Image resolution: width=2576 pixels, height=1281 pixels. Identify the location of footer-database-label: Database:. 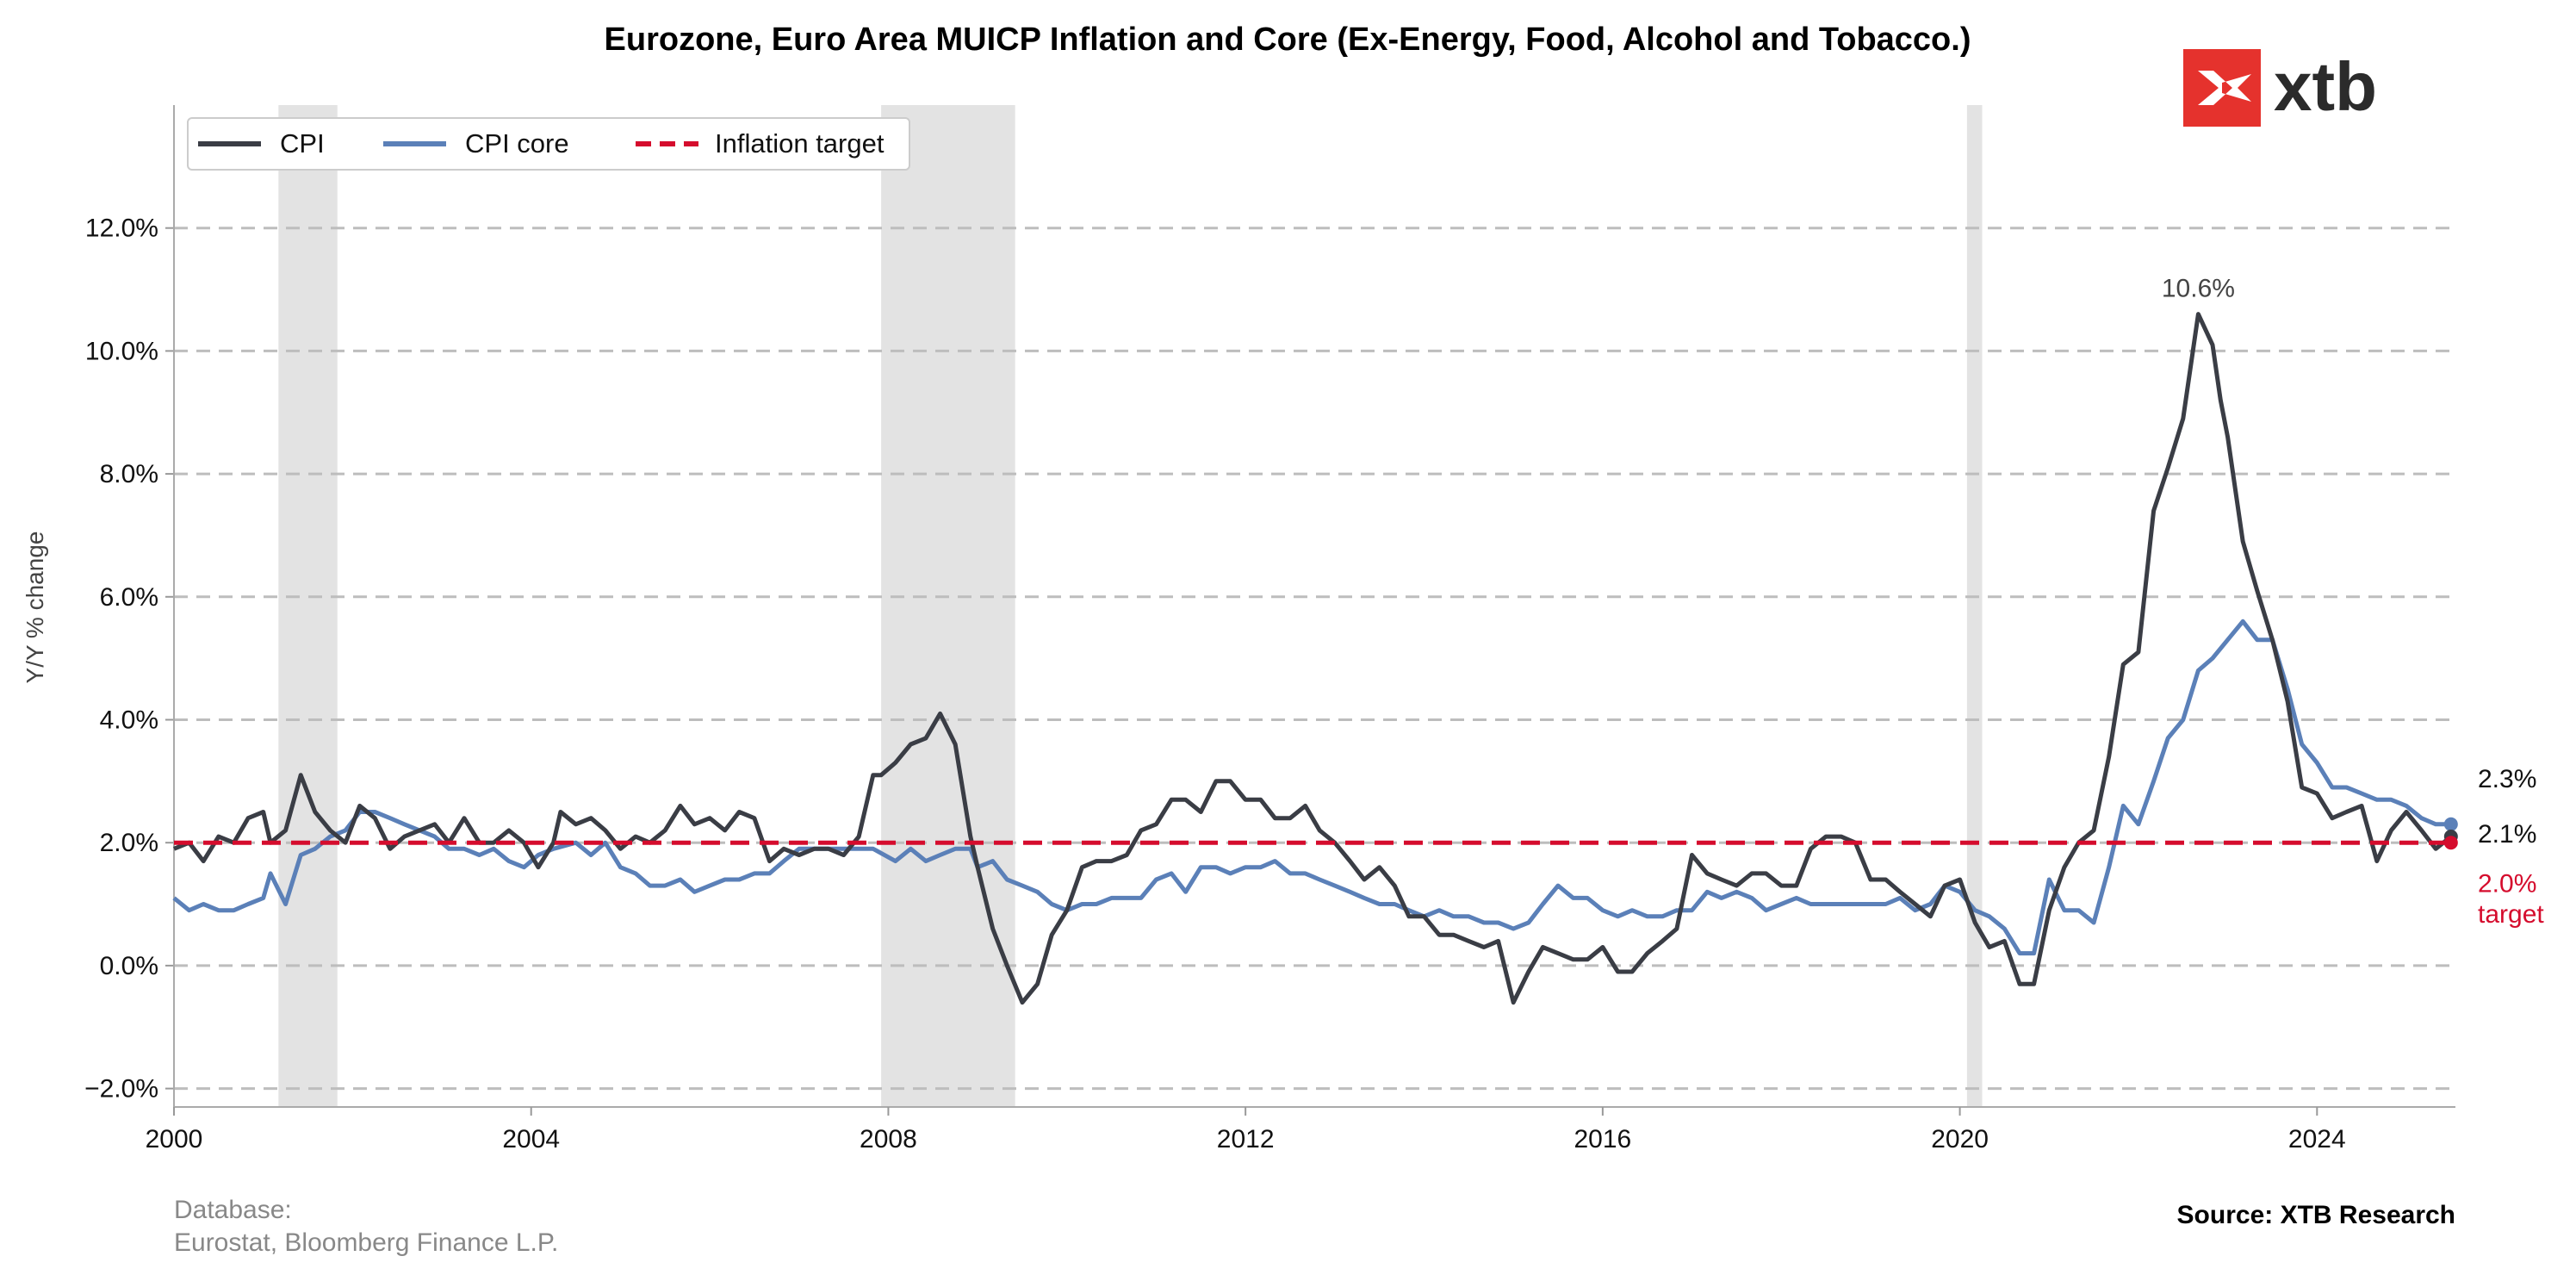
(233, 1210).